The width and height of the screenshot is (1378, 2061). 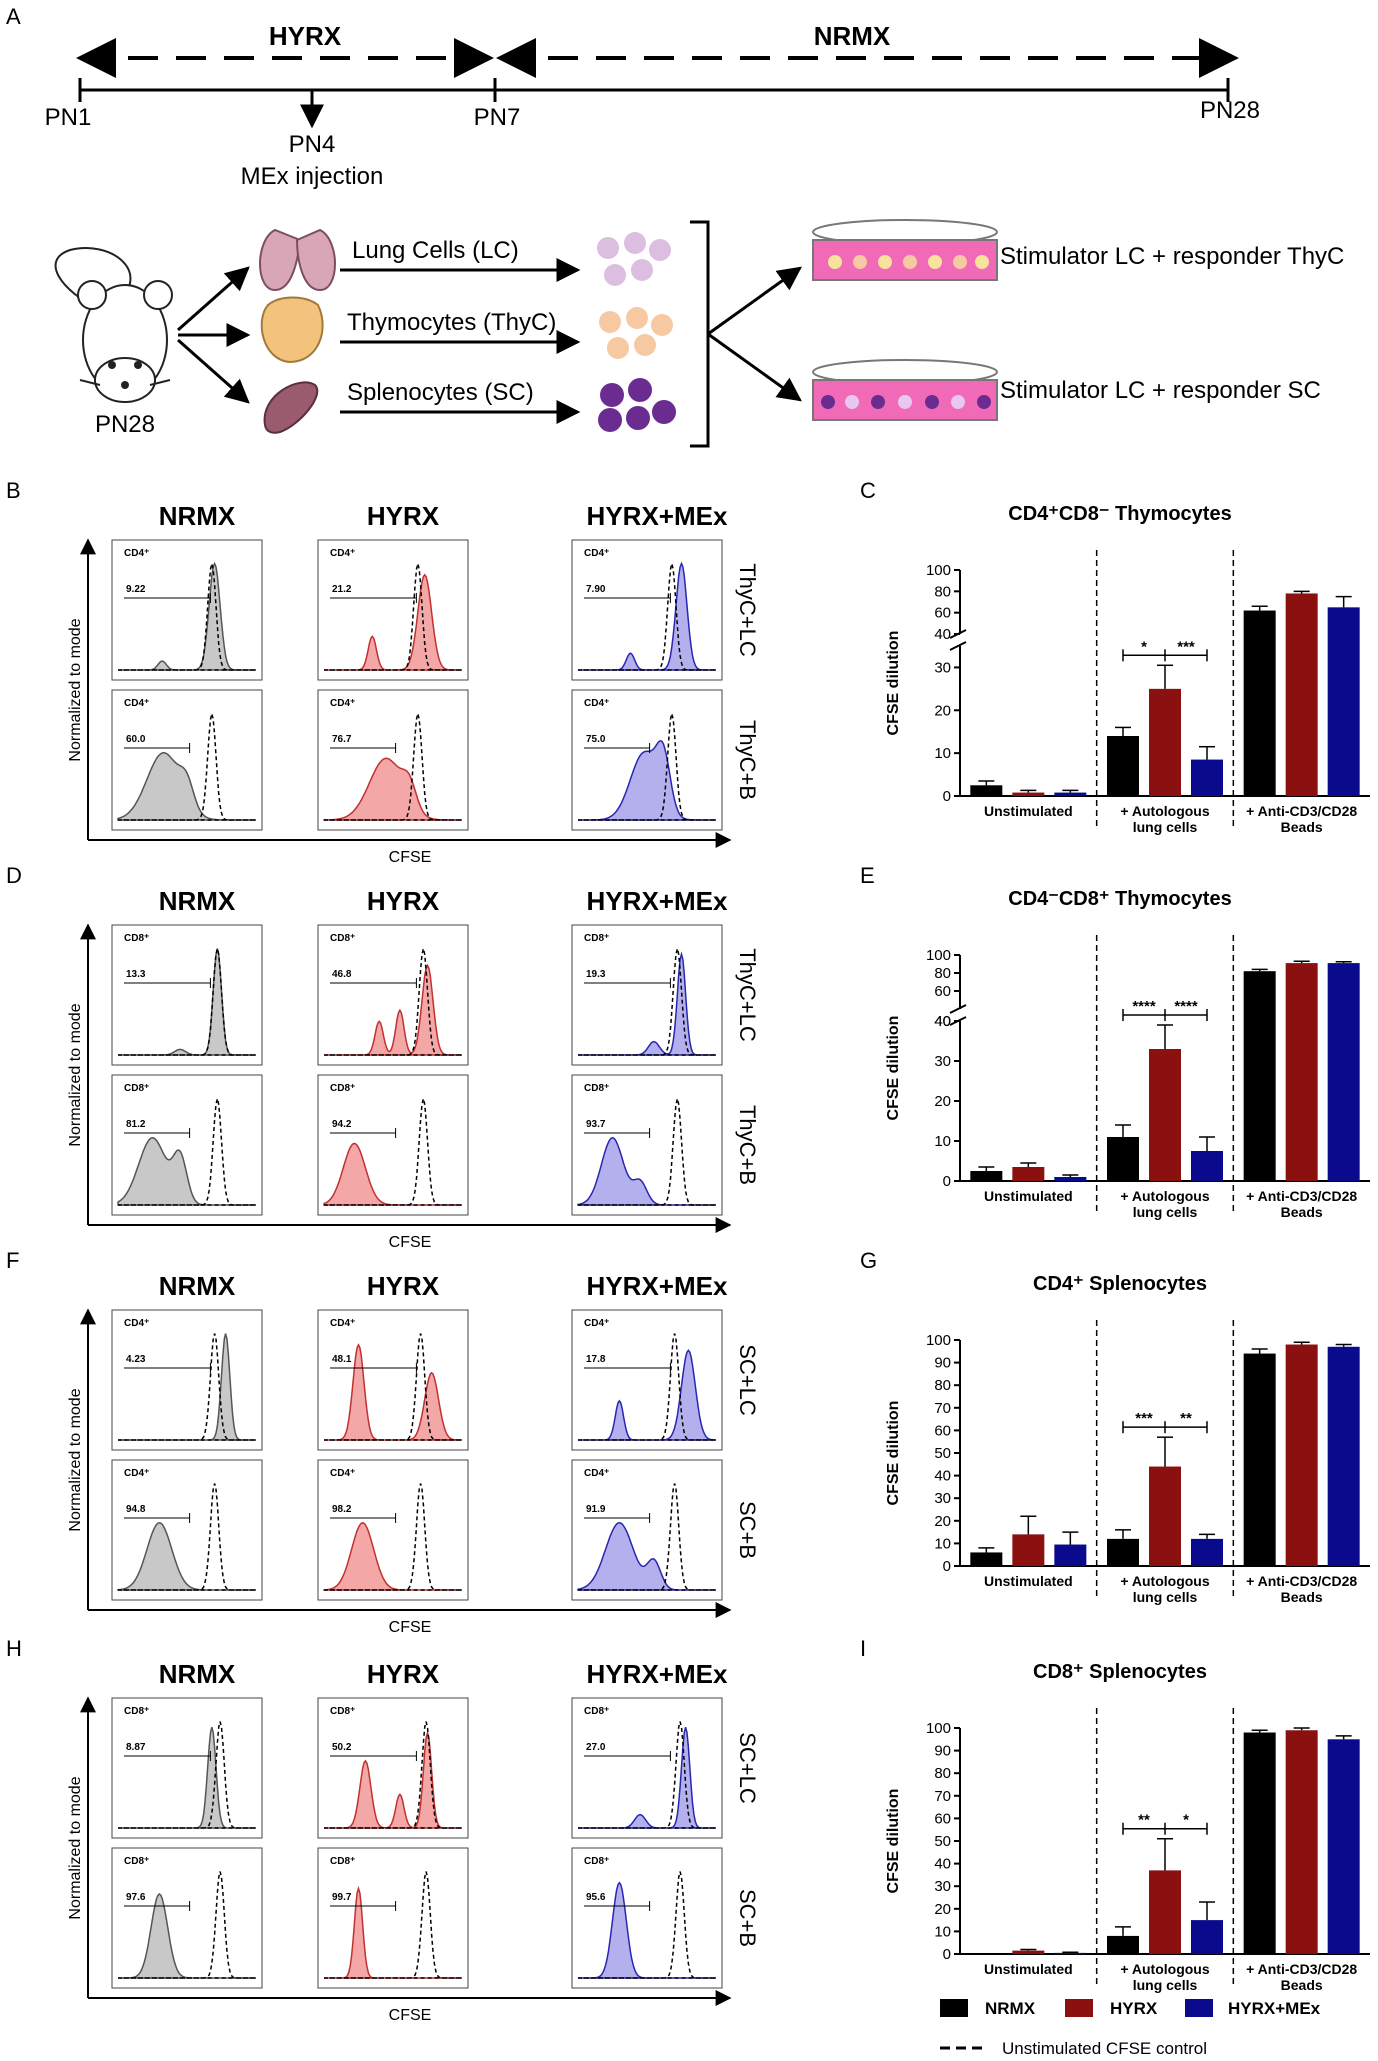 I want to click on panel-letter-a: A, so click(x=13, y=16).